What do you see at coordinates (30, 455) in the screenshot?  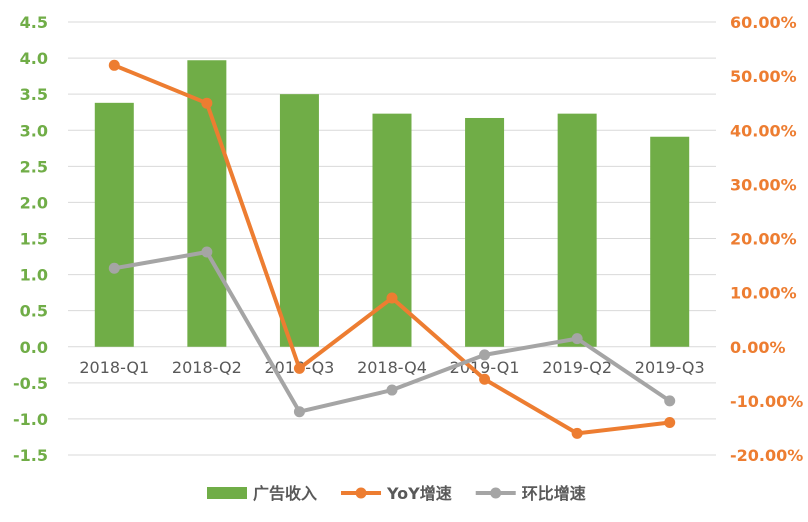 I see `left-axis-tick-label: -1.5` at bounding box center [30, 455].